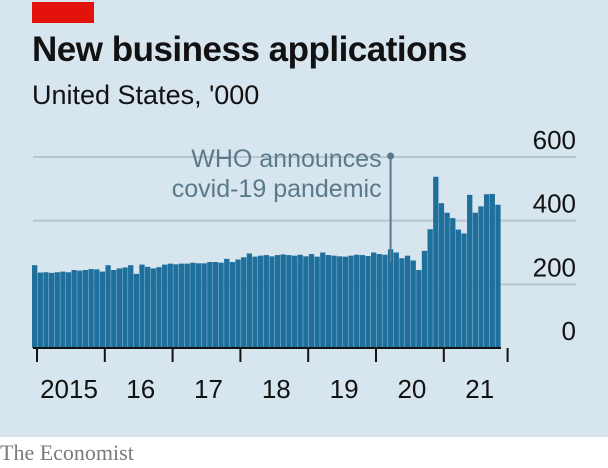 This screenshot has width=608, height=468. What do you see at coordinates (67, 452) in the screenshot?
I see `source-logo: The Economist` at bounding box center [67, 452].